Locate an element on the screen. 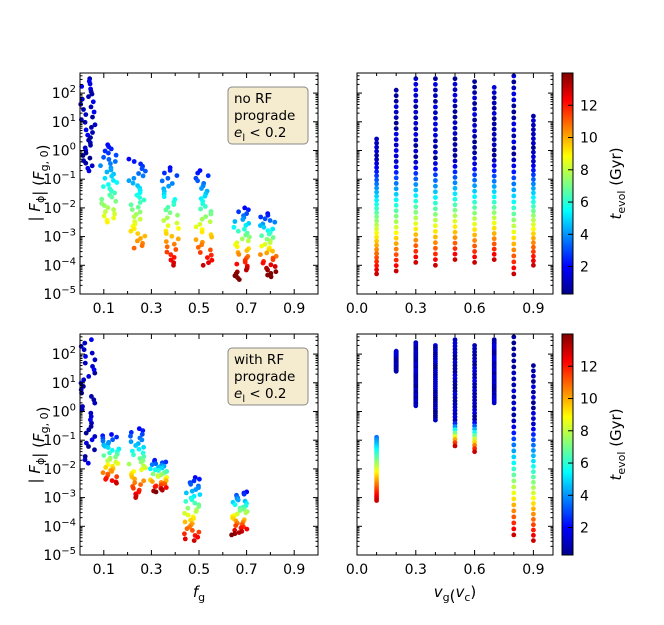 This screenshot has width=664, height=625. xlabel-vg: vg(vc) is located at coordinates (455, 594).